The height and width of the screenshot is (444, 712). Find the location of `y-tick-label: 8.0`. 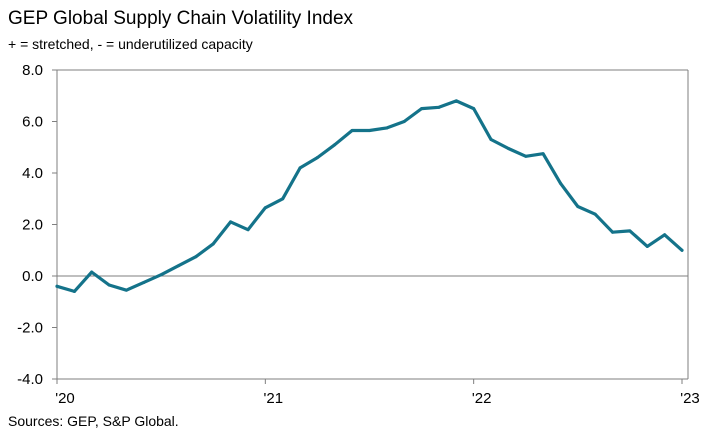

y-tick-label: 8.0 is located at coordinates (32, 70).